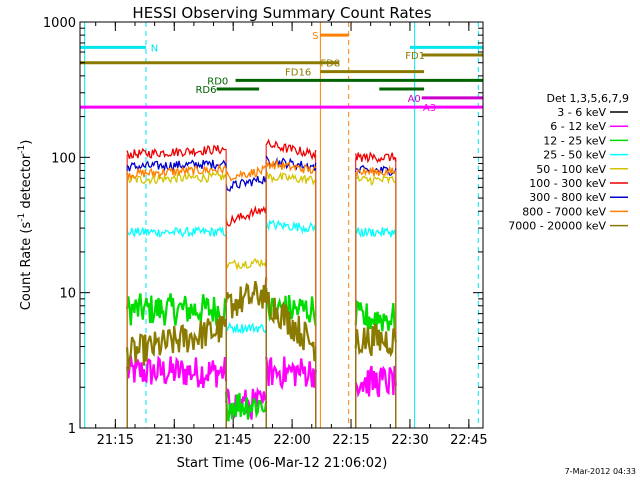  I want to click on x-tick-label: 21:30, so click(174, 440).